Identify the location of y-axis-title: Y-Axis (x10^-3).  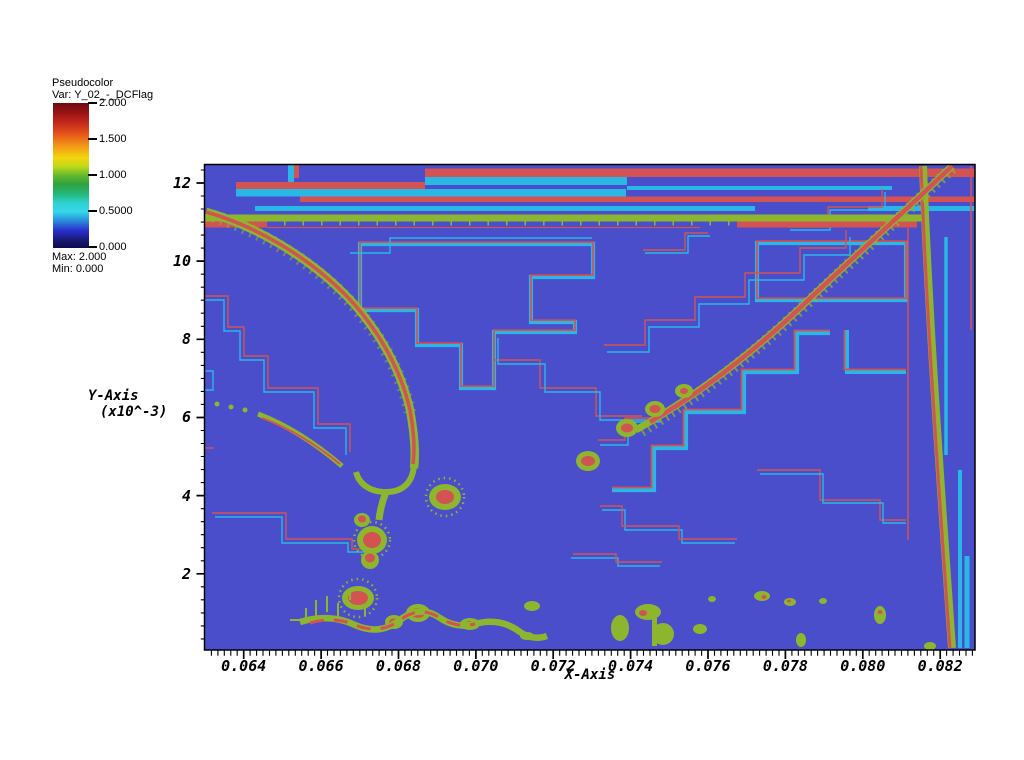
(136, 404).